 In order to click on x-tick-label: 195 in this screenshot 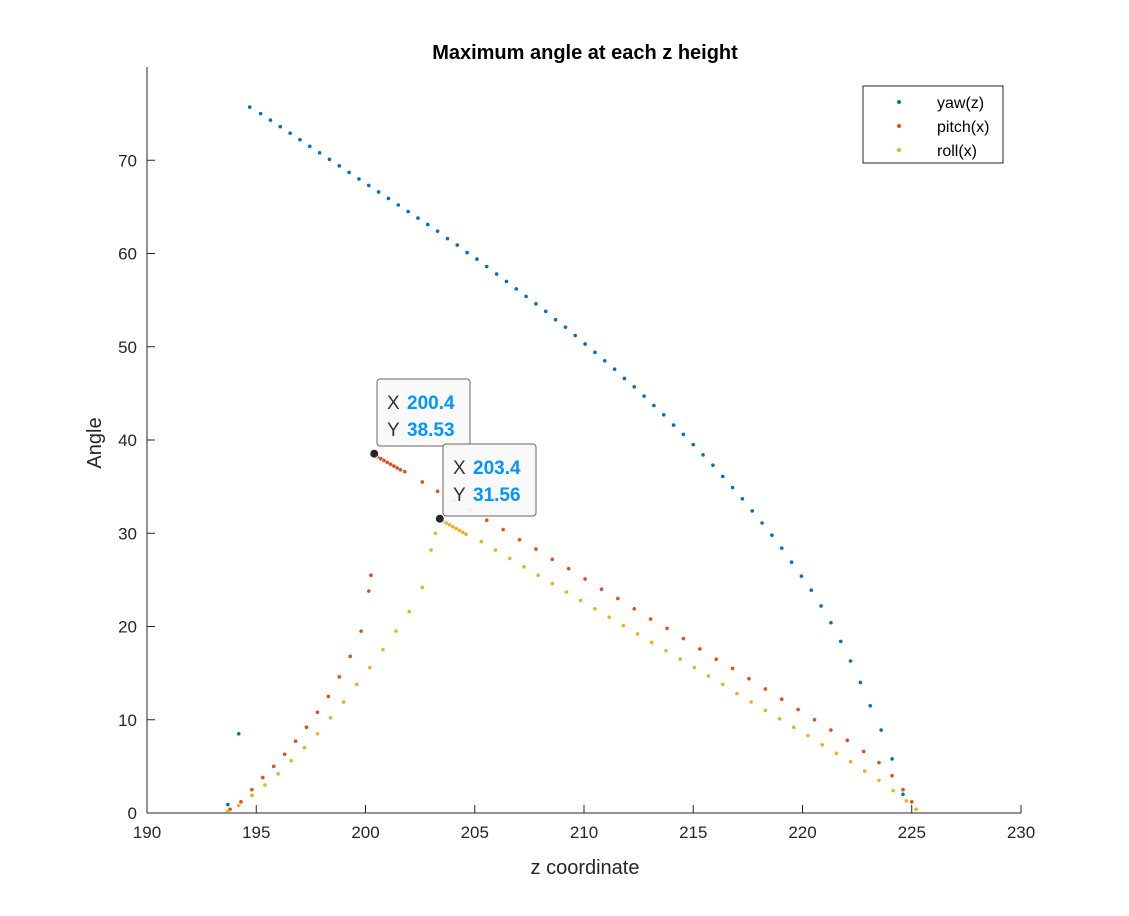, I will do `click(256, 832)`.